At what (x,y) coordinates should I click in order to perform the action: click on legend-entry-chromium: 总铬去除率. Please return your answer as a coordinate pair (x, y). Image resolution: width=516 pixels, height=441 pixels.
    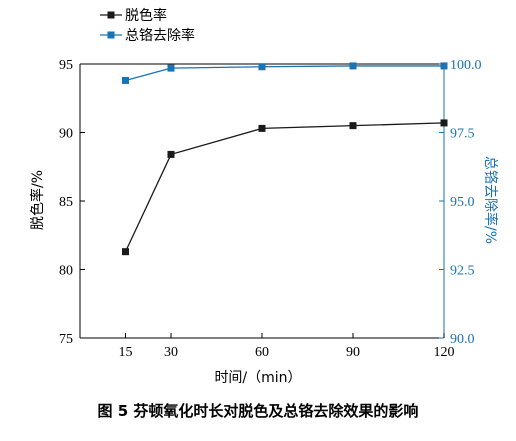
    Looking at the image, I should click on (147, 35).